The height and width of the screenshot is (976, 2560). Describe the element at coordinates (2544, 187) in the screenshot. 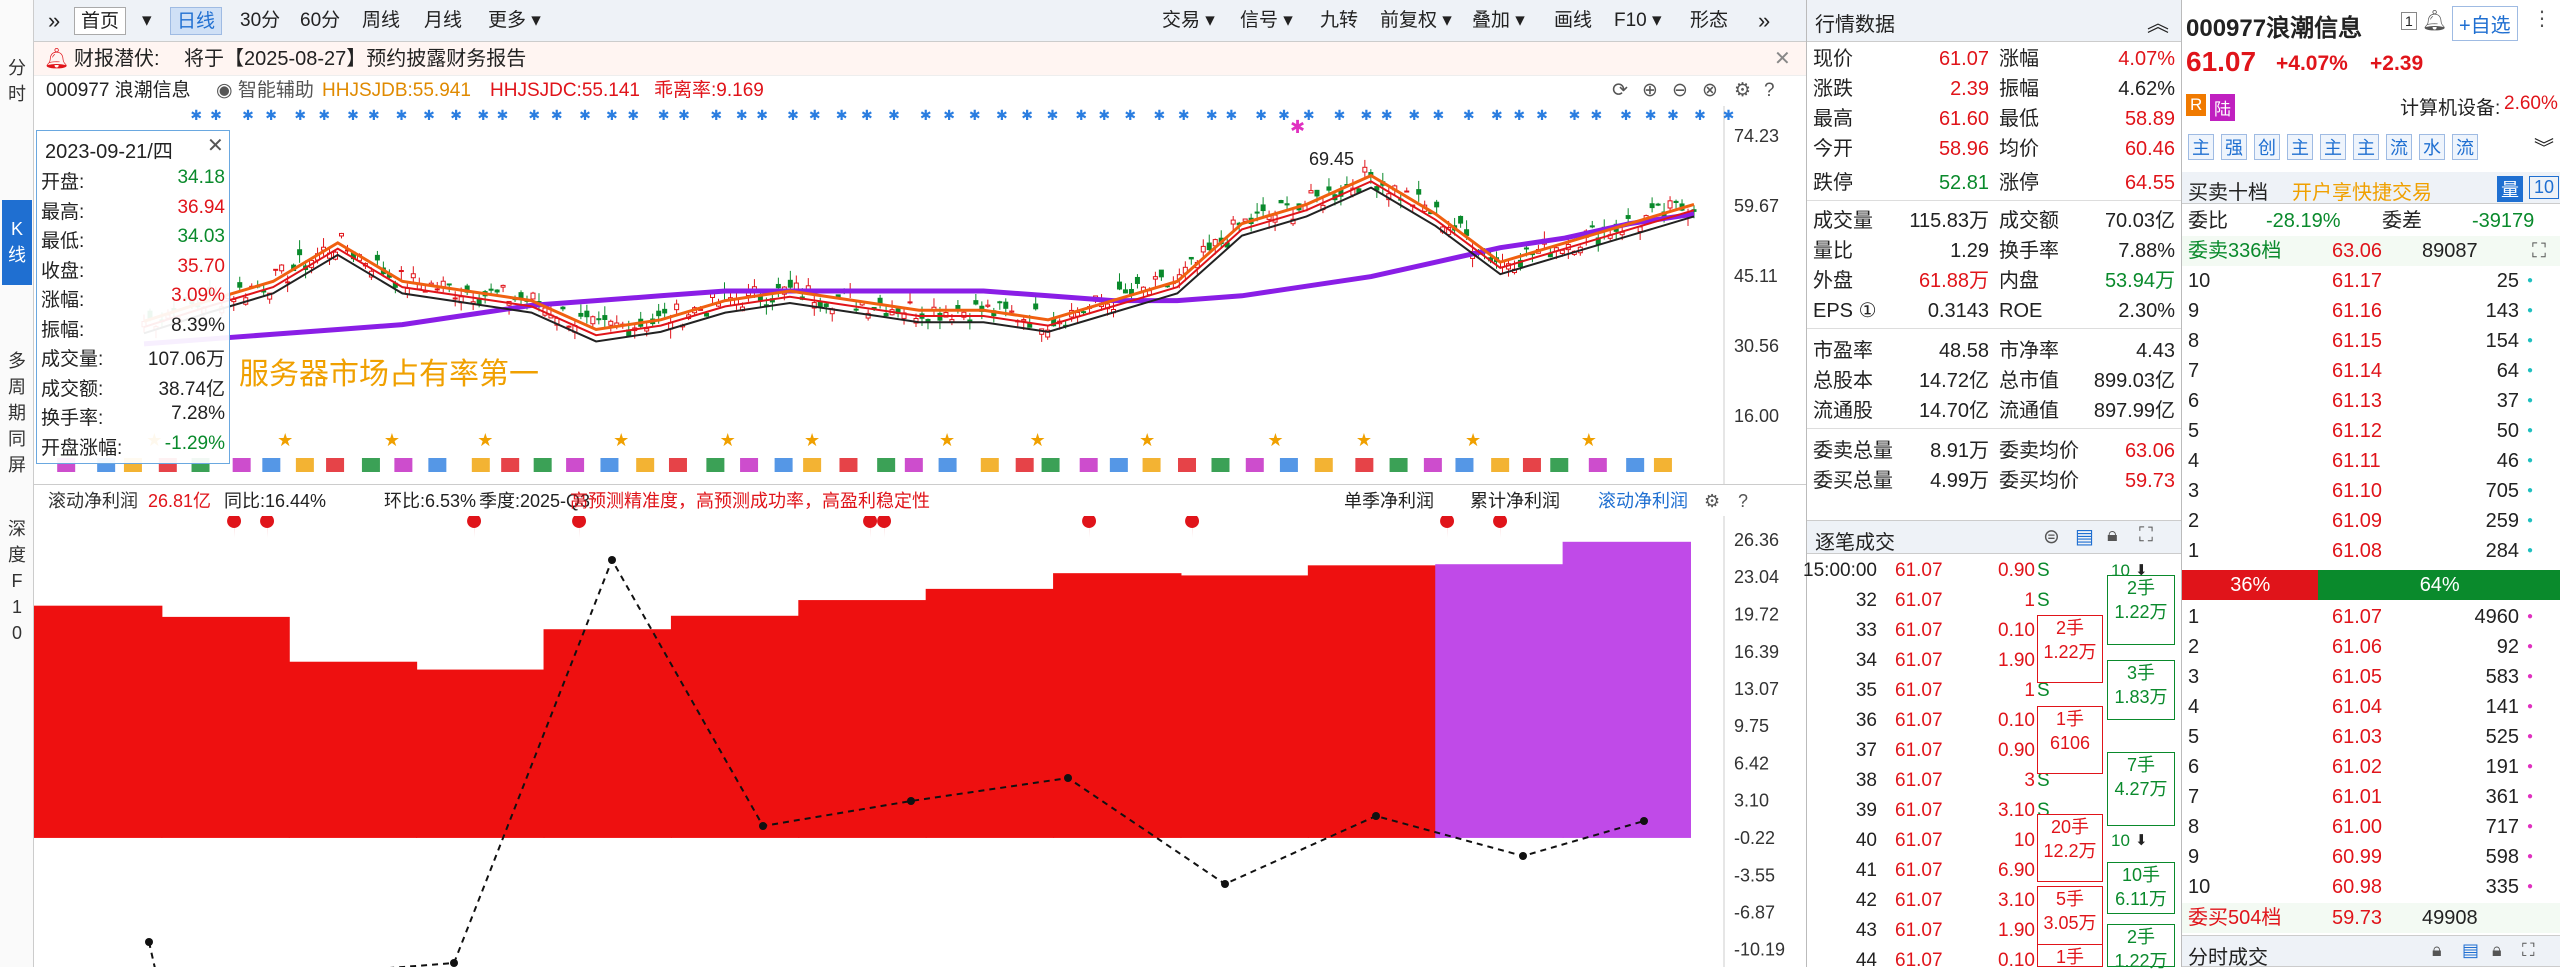

I see `level-10-toggle: 10` at that location.